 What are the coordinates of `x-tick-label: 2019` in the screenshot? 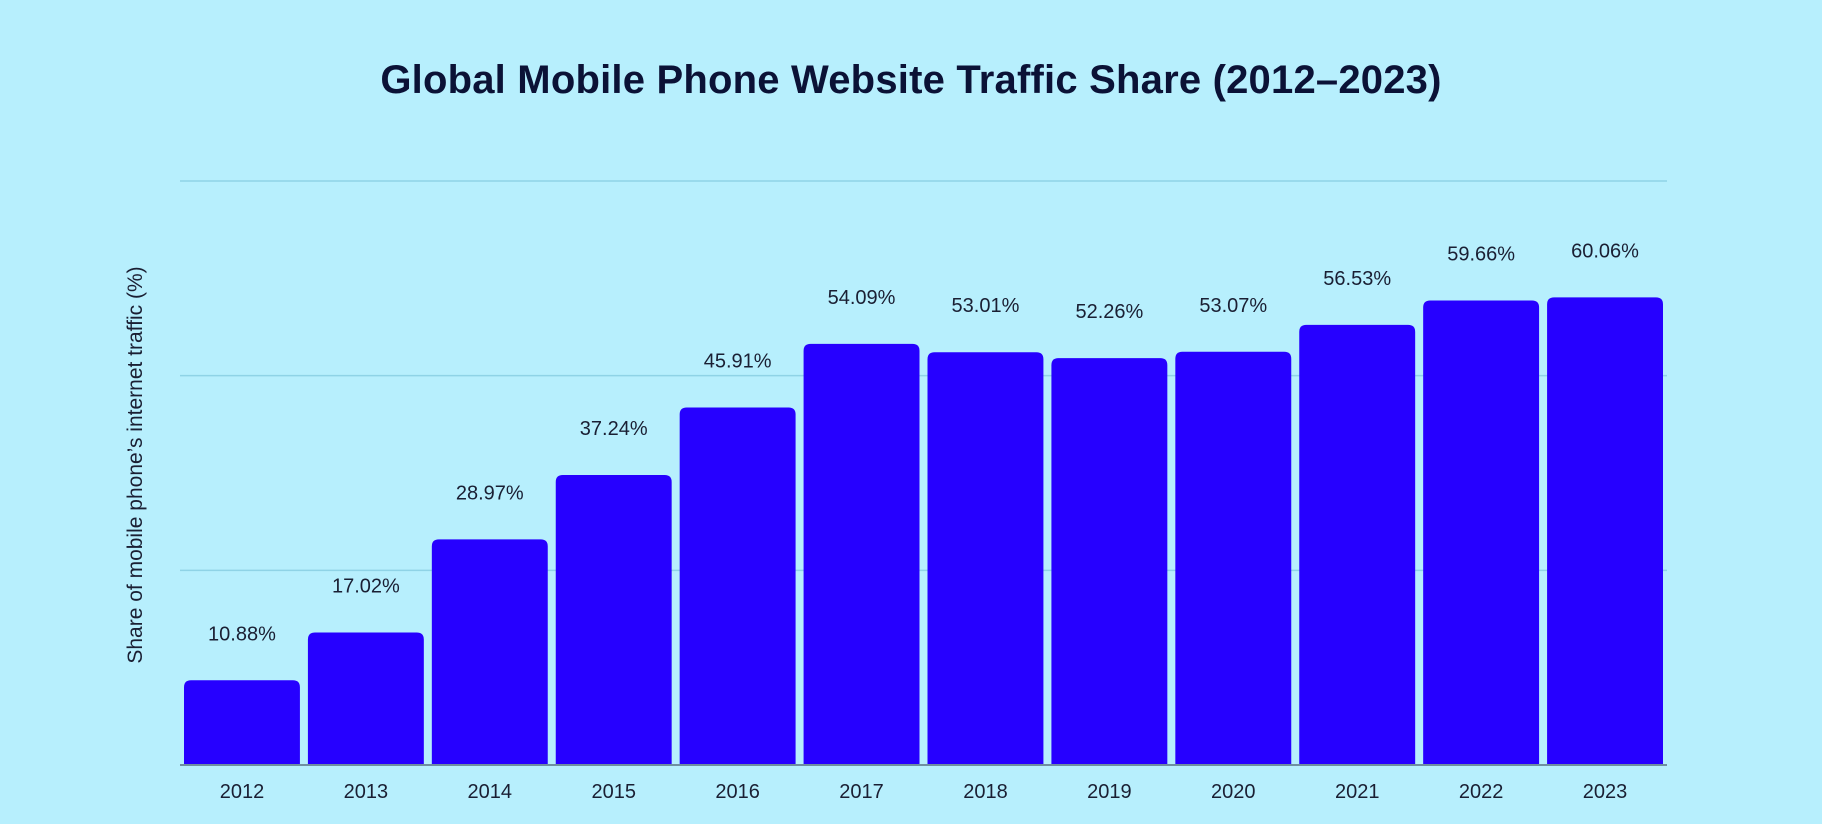 It's located at (1109, 792).